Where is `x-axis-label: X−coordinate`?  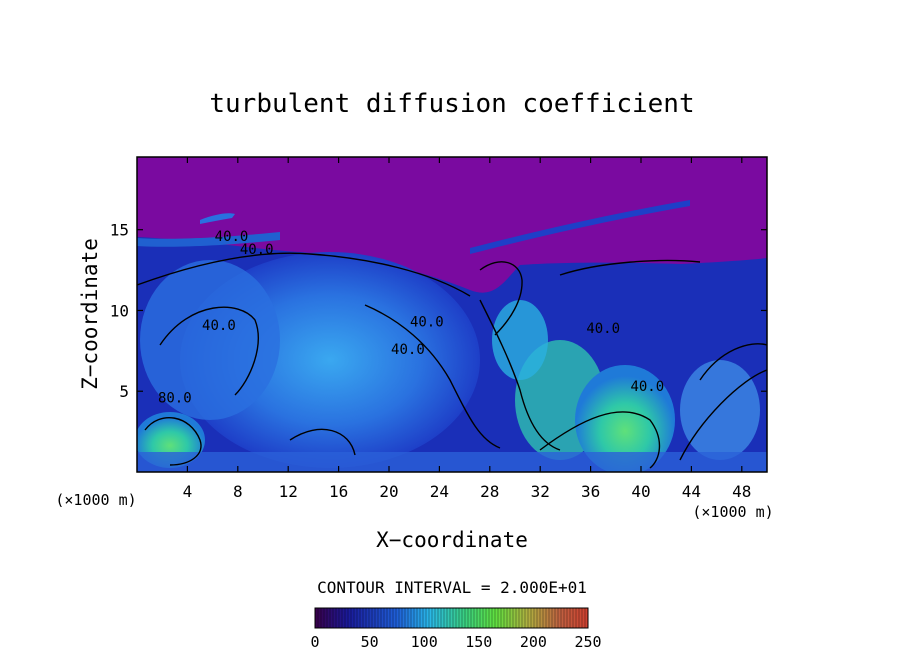 x-axis-label: X−coordinate is located at coordinates (452, 540).